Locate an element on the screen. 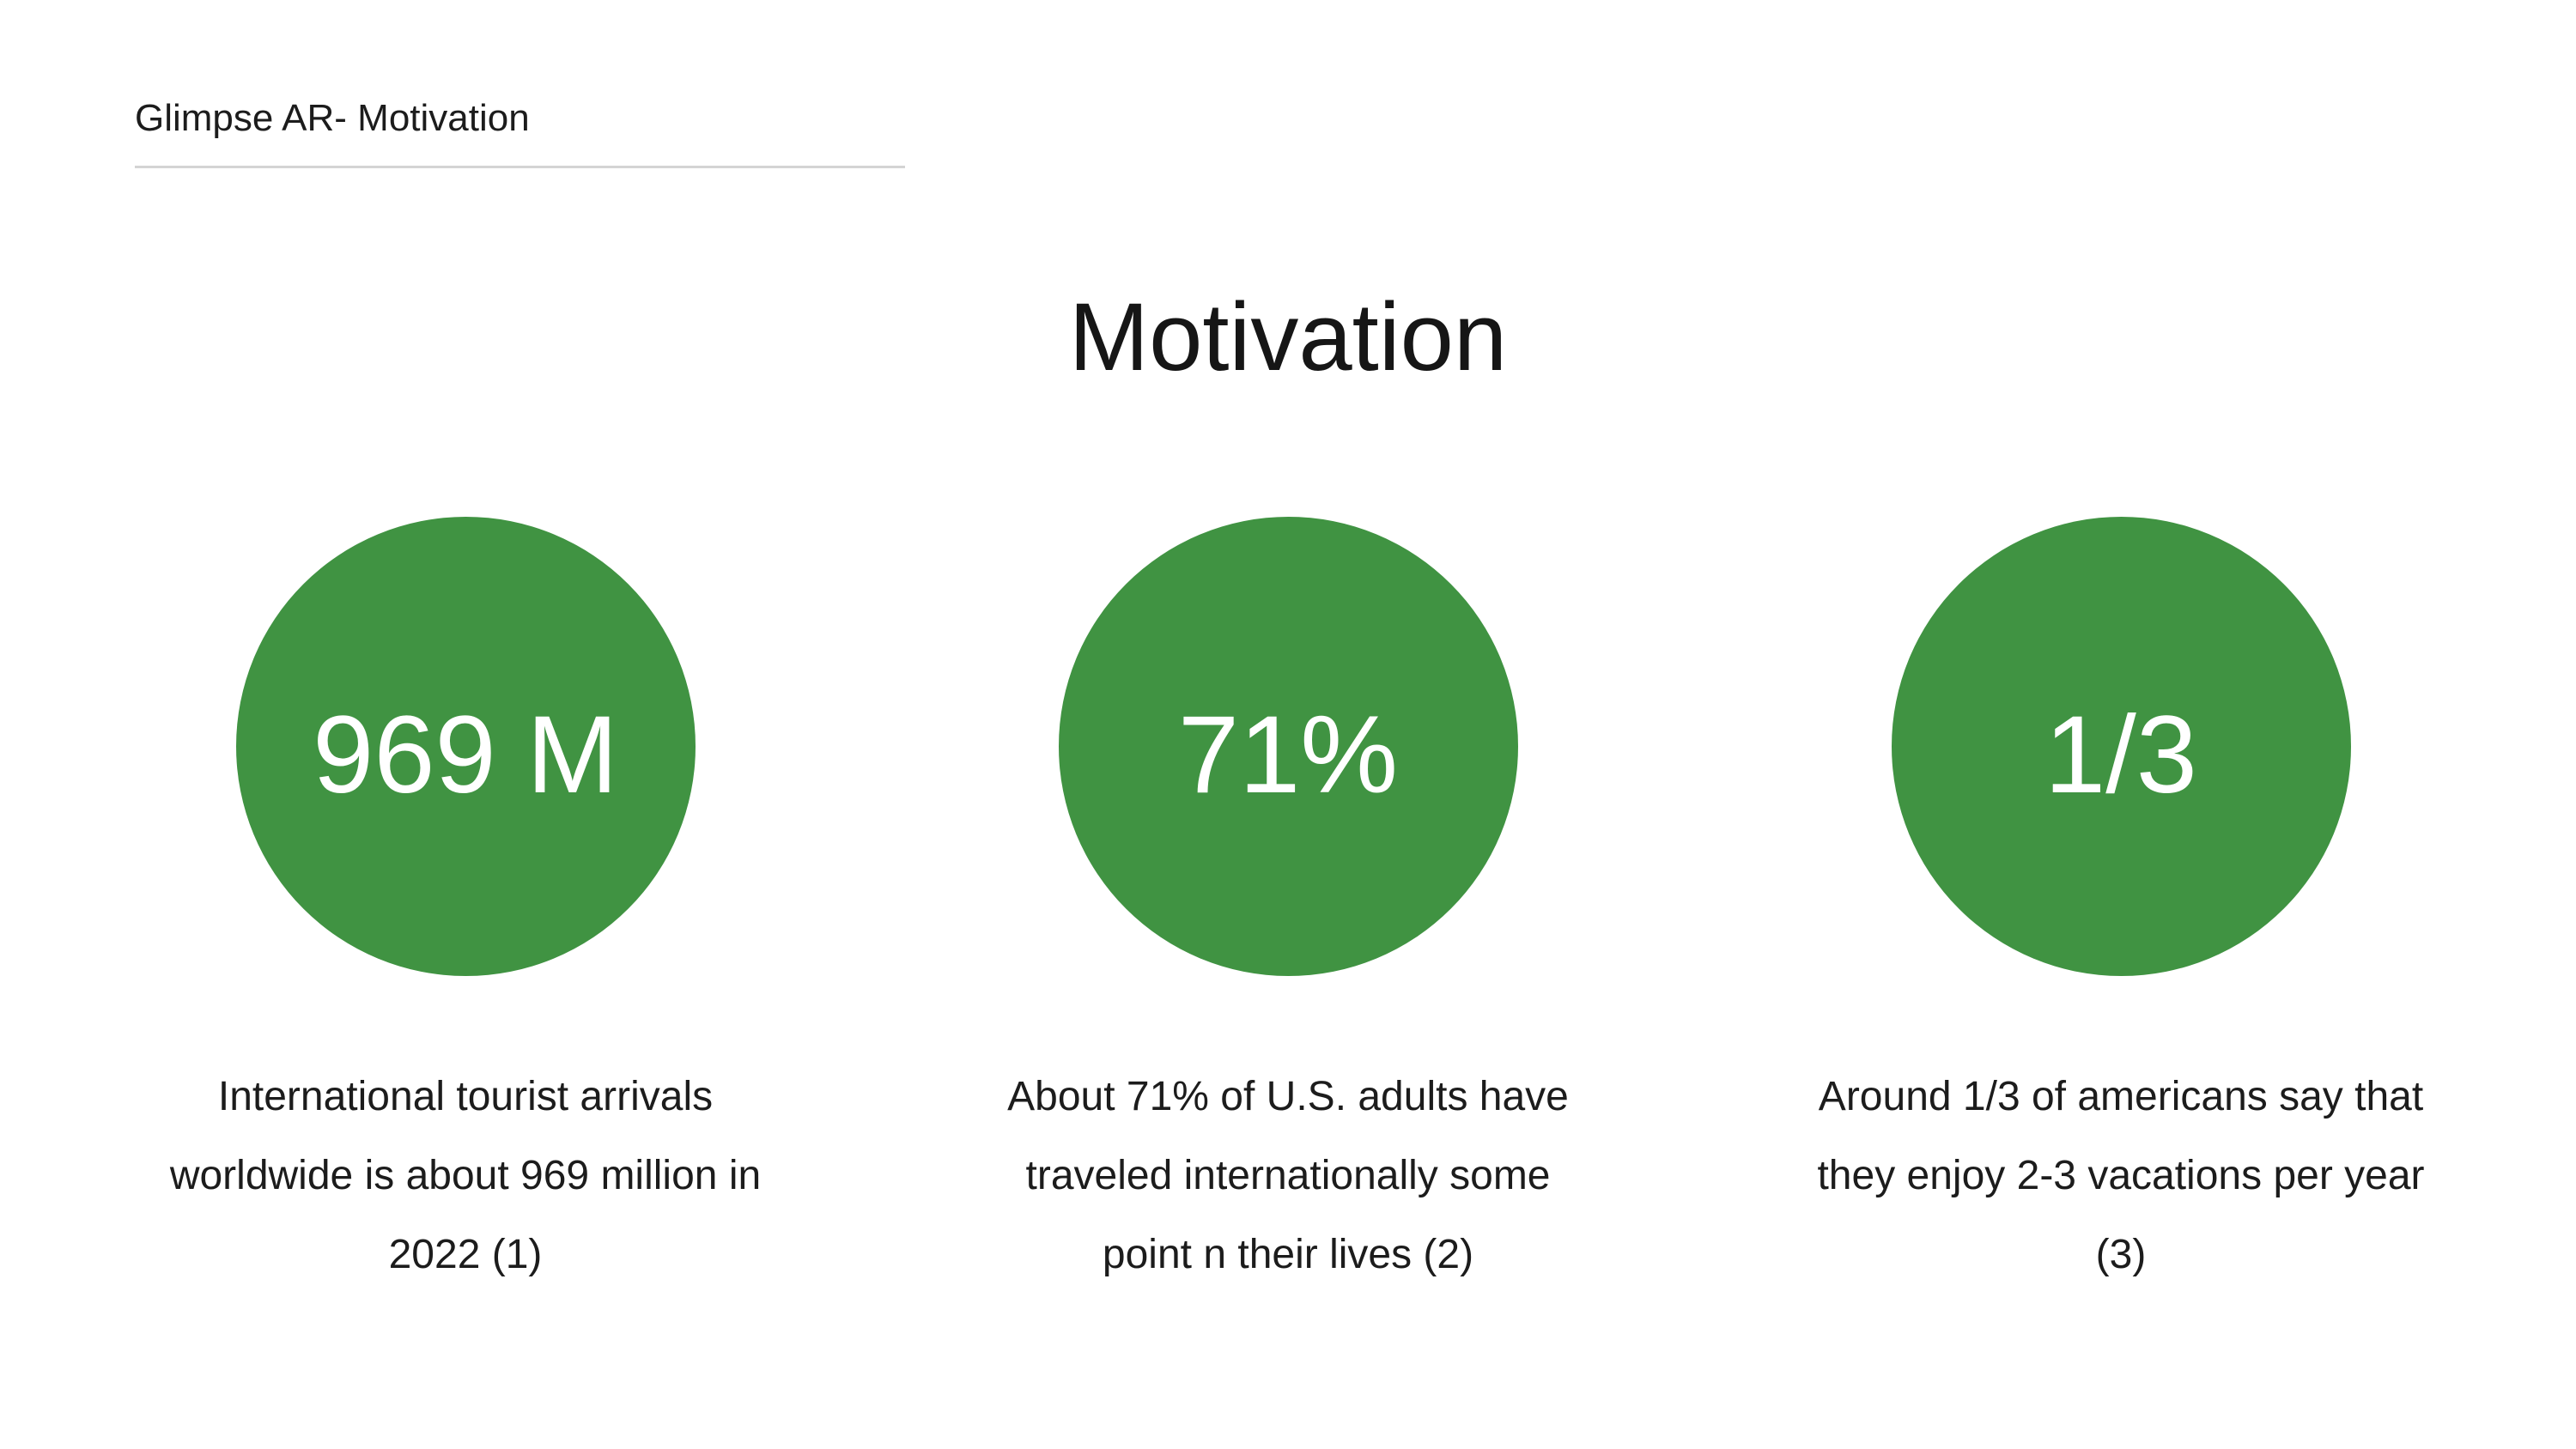 Image resolution: width=2576 pixels, height=1449 pixels. stat-description-line: (3) is located at coordinates (2121, 1254).